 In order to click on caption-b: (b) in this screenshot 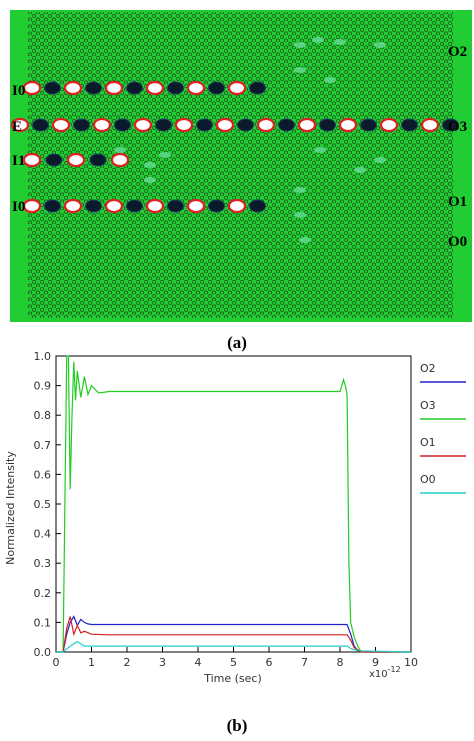, I will do `click(237, 725)`.